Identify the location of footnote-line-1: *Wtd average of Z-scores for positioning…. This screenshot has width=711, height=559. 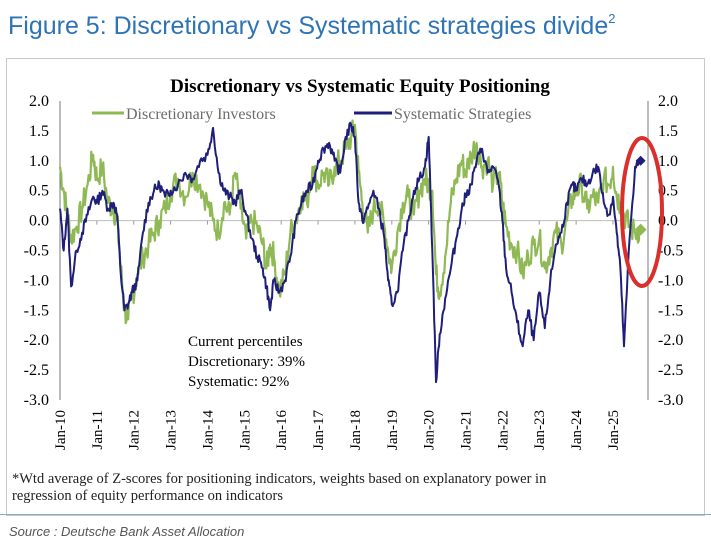
(279, 479).